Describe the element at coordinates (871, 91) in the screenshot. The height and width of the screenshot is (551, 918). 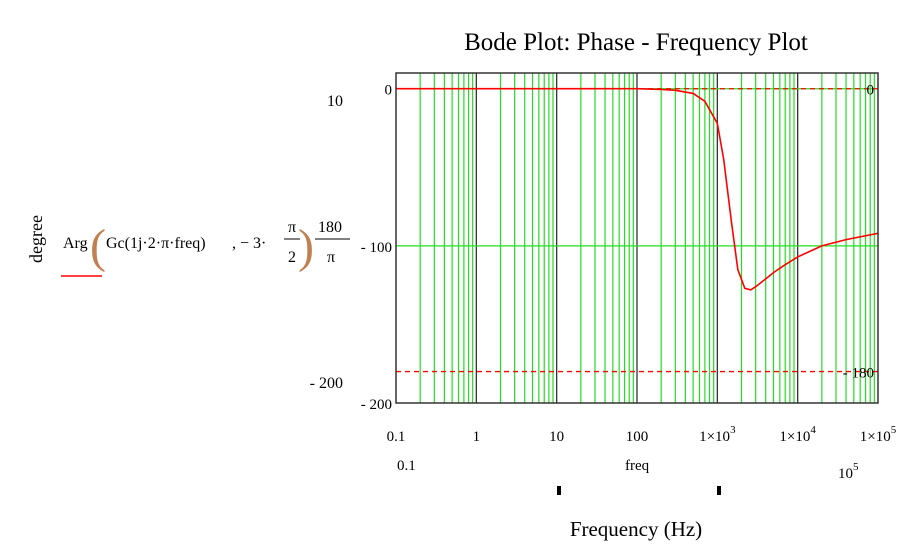
I see `marker-label: 0` at that location.